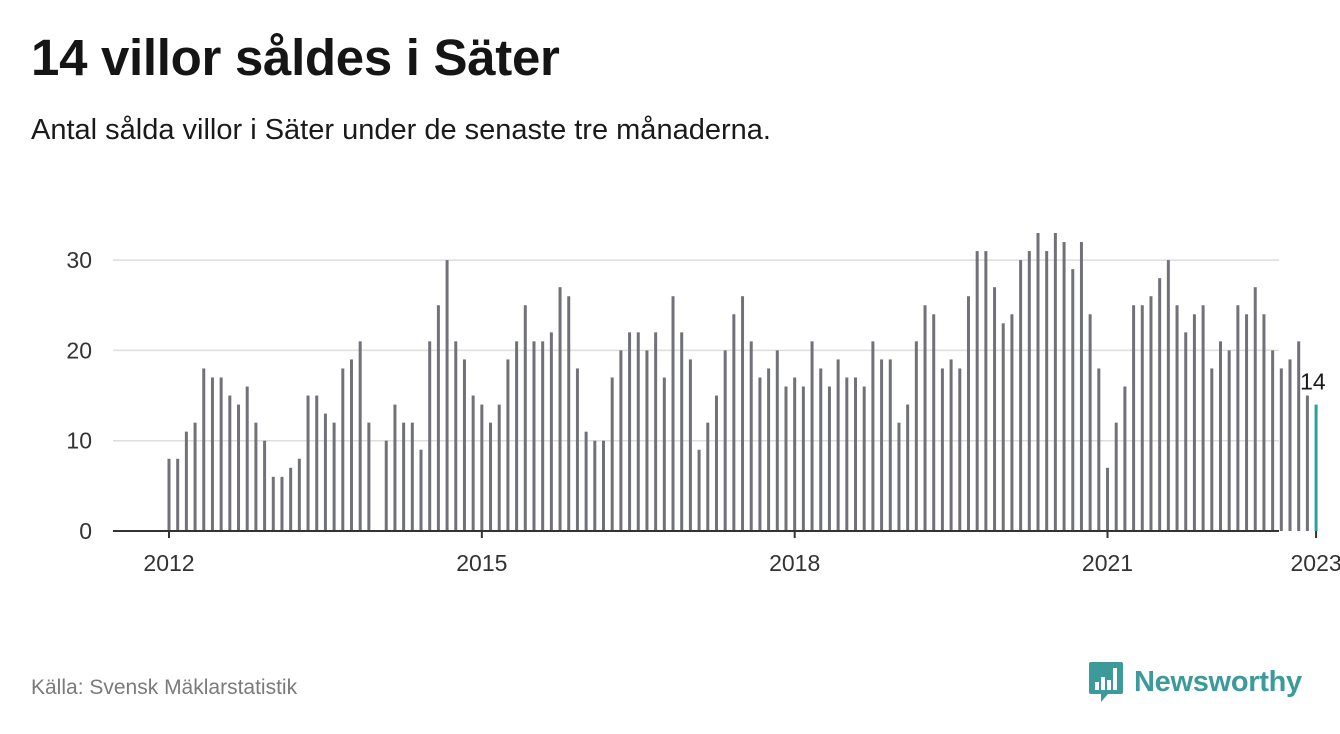  What do you see at coordinates (1106, 682) in the screenshot?
I see `bar-chart-speech-bubble-icon` at bounding box center [1106, 682].